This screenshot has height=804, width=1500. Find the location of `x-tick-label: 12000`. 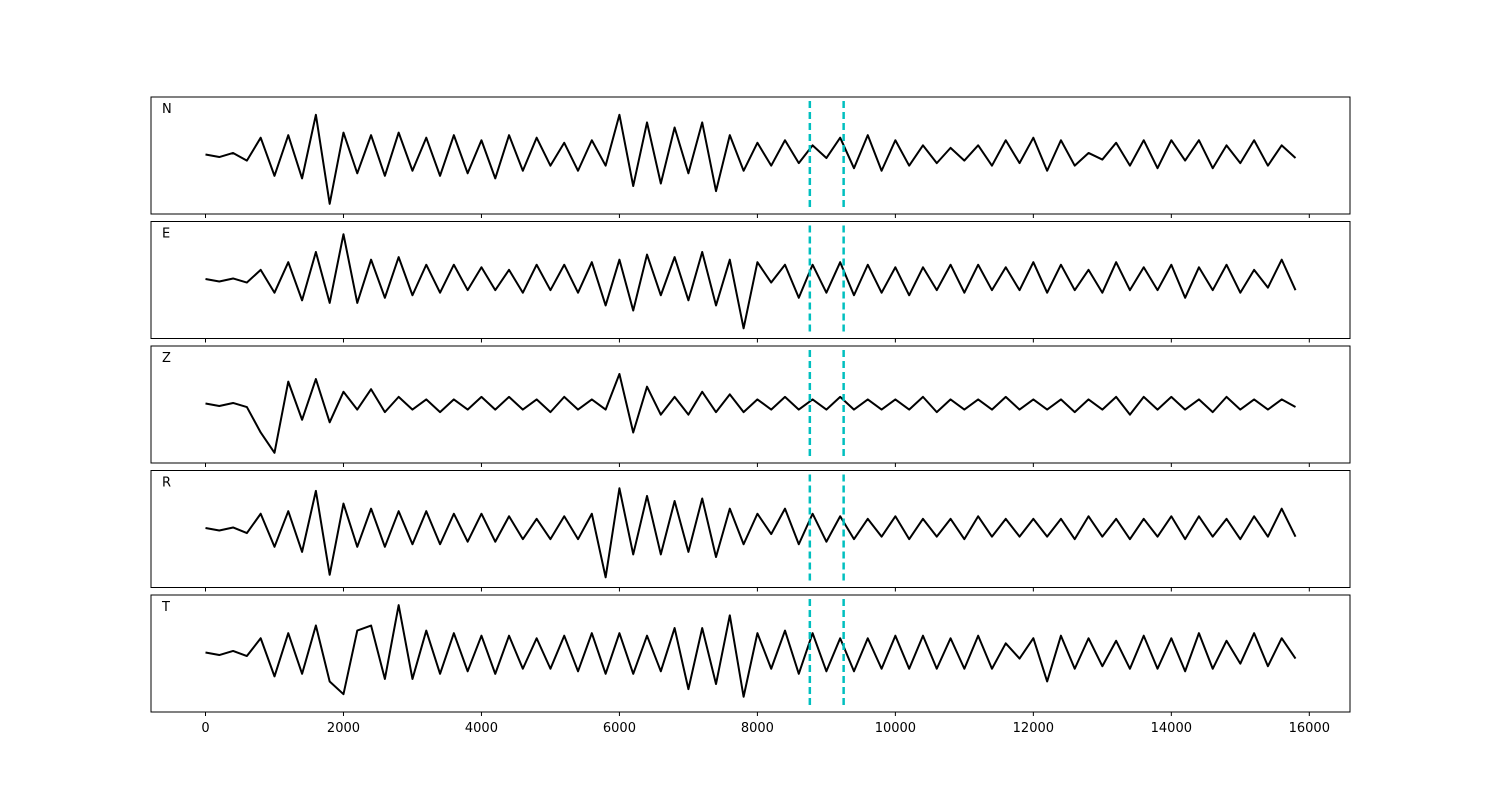

x-tick-label: 12000 is located at coordinates (1033, 728).